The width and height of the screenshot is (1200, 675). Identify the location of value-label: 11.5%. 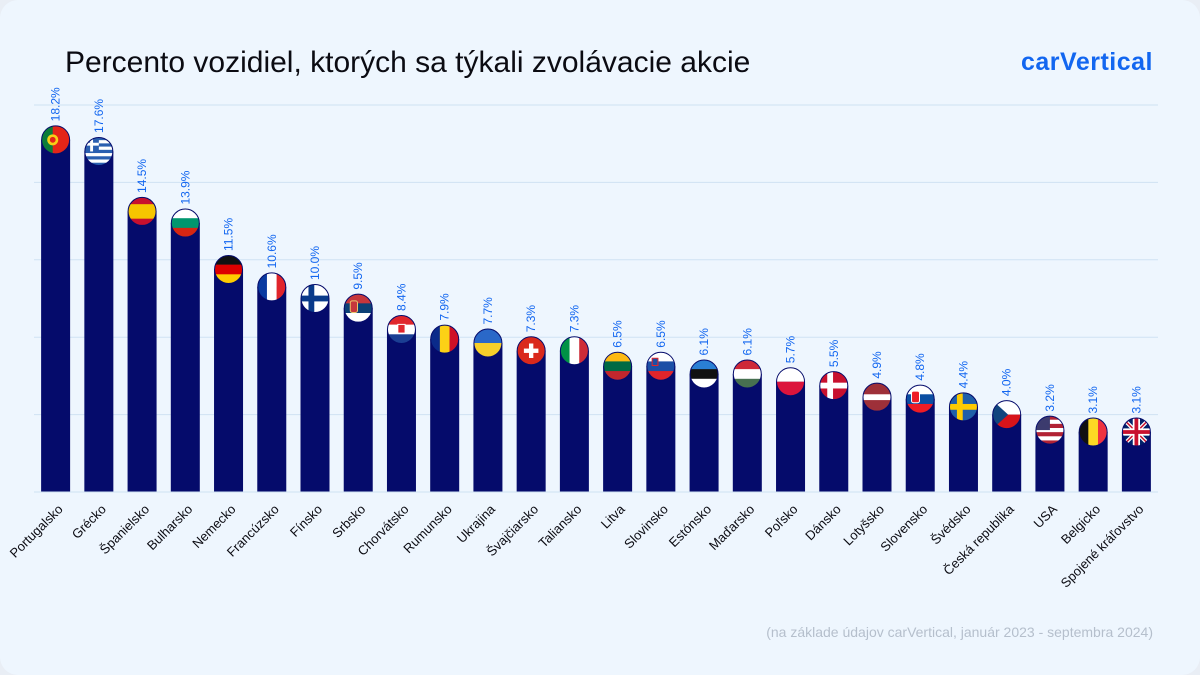
(229, 234).